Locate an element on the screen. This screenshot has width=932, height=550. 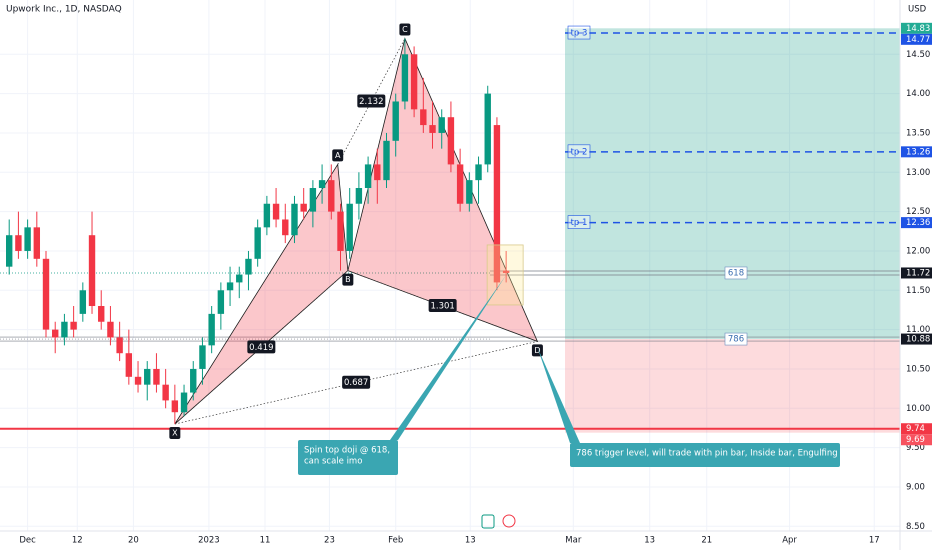
ratio-line is located at coordinates (442, 306).